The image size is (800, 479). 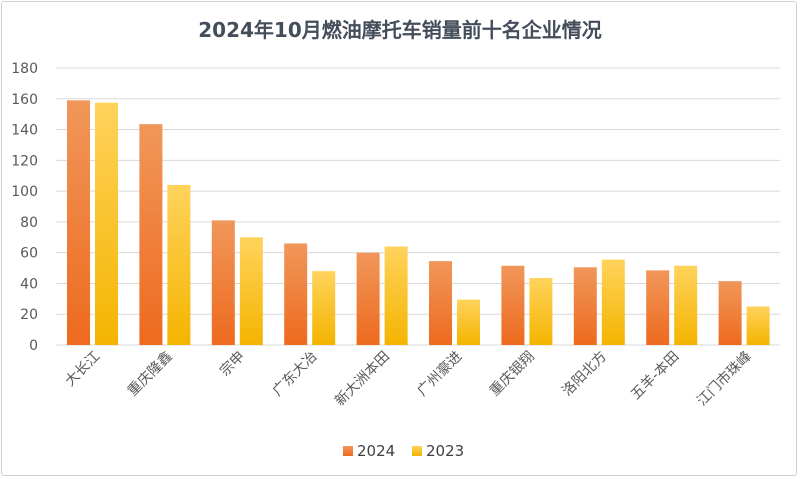 What do you see at coordinates (362, 379) in the screenshot?
I see `x-category-label: 新大洲本田` at bounding box center [362, 379].